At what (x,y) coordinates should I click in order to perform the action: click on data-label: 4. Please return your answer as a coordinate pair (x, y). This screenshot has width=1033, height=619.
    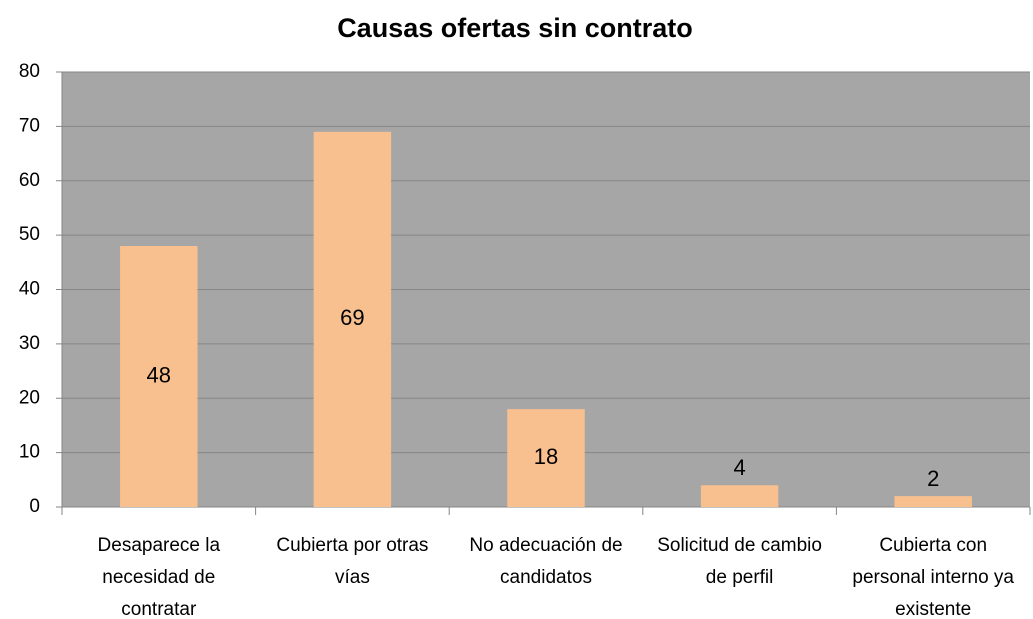
    Looking at the image, I should click on (739, 467).